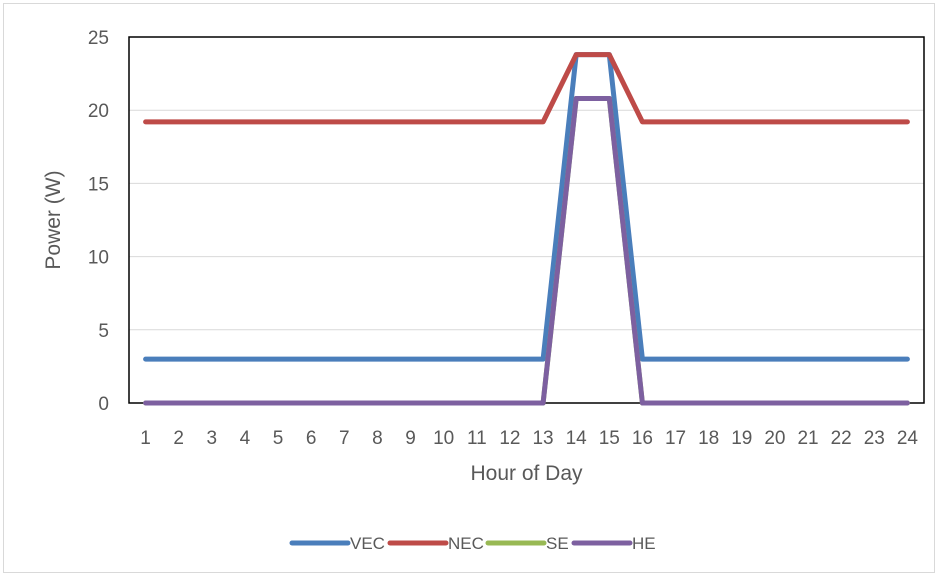 This screenshot has height=578, width=940. What do you see at coordinates (874, 438) in the screenshot?
I see `x-tick-label: 23` at bounding box center [874, 438].